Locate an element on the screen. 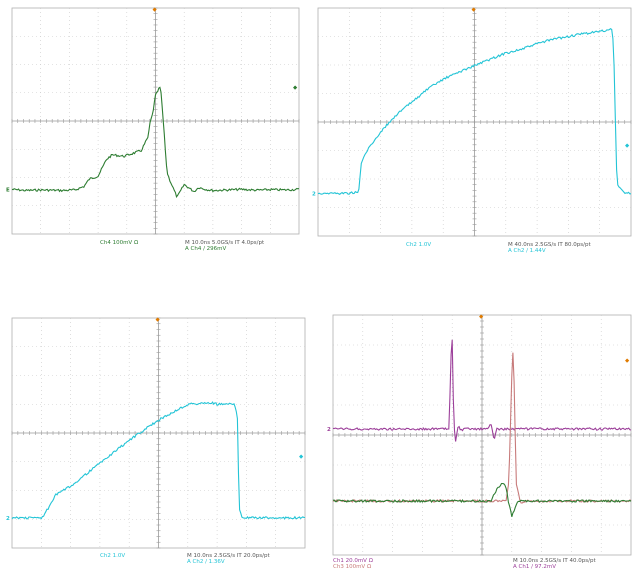 The width and height of the screenshot is (633, 569). readout-label: A Ch4 ∕ 296mV is located at coordinates (206, 248).